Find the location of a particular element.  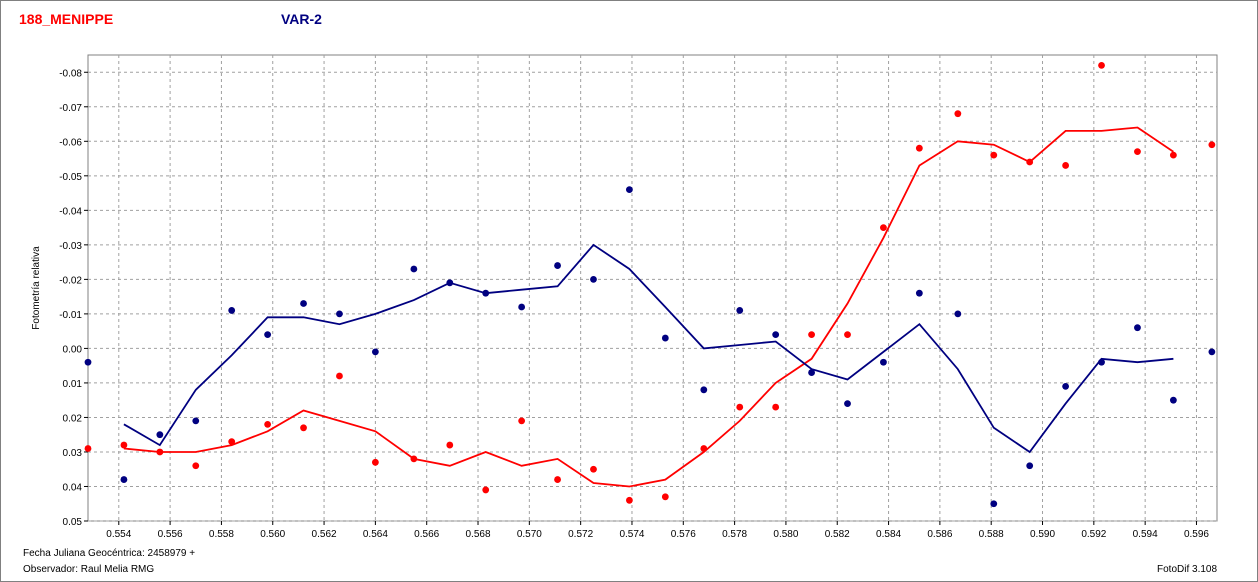

y-tick-label: -0.08 is located at coordinates (70, 73).